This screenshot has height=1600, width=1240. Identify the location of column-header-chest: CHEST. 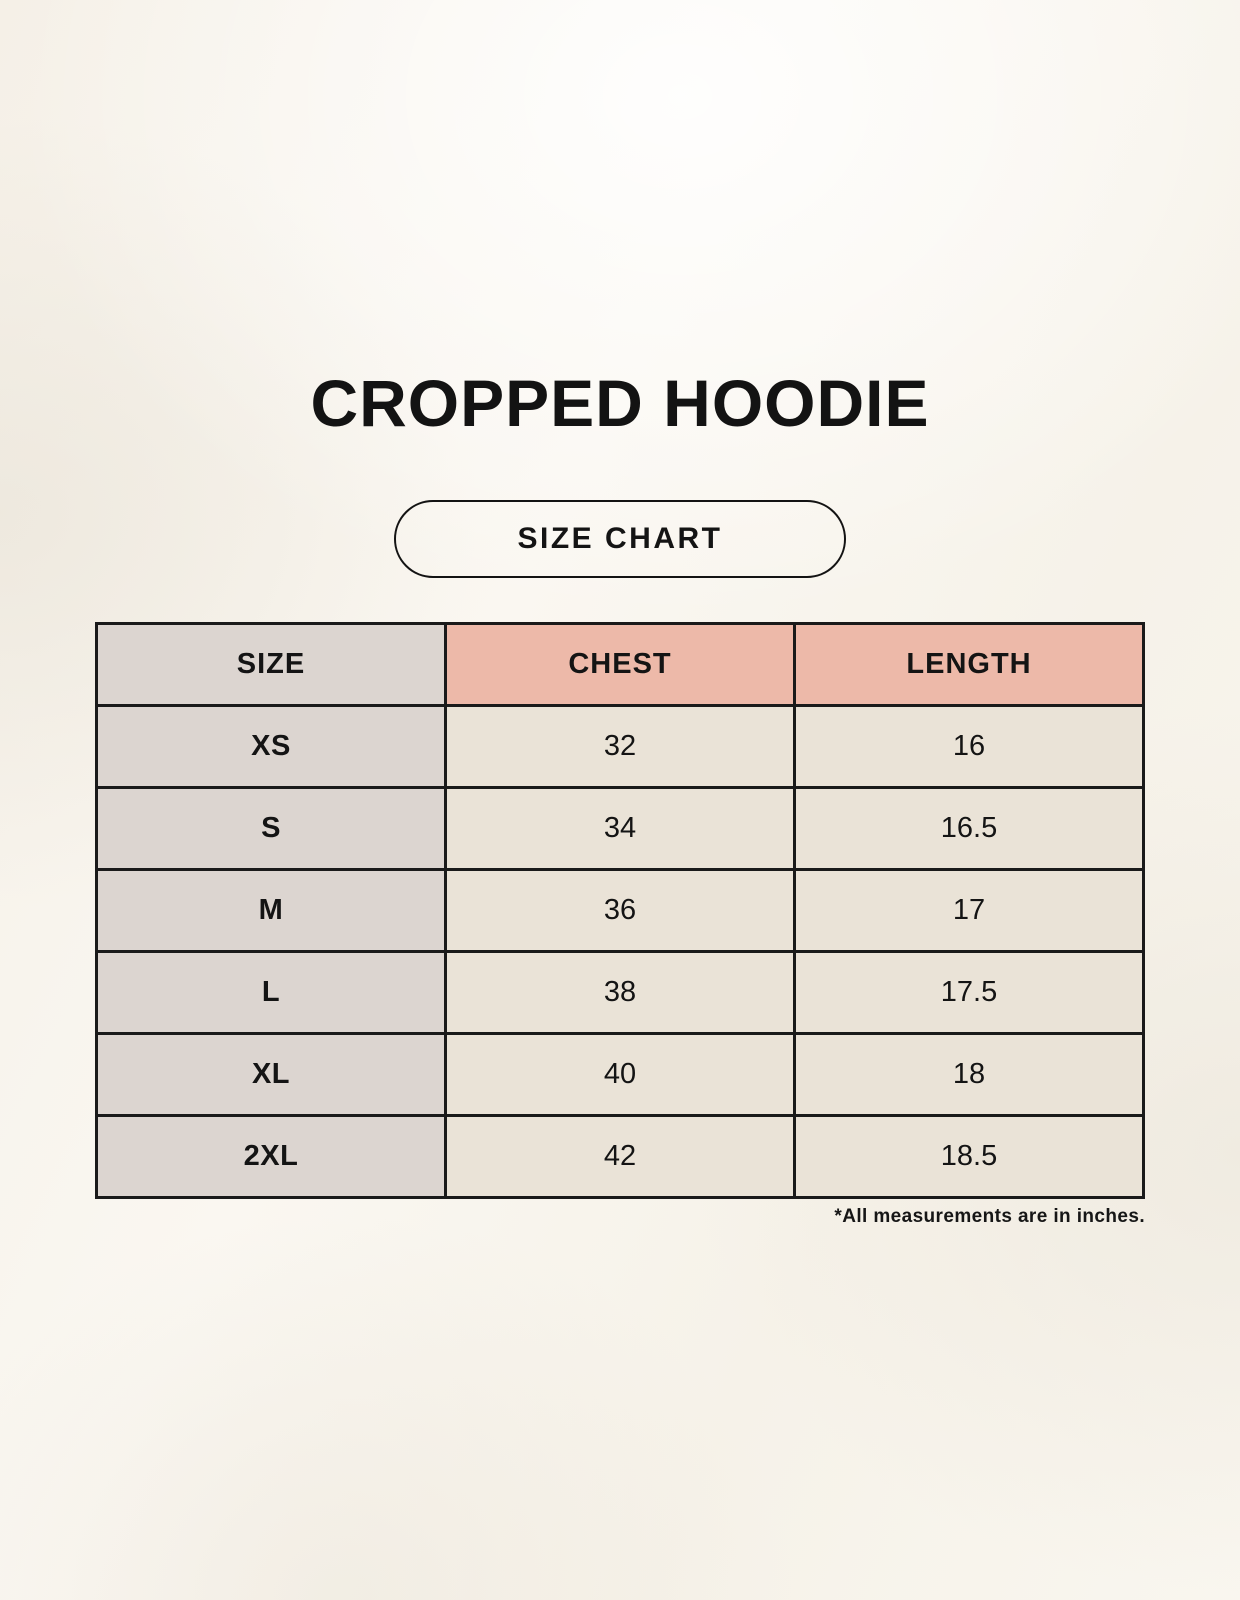
(620, 664).